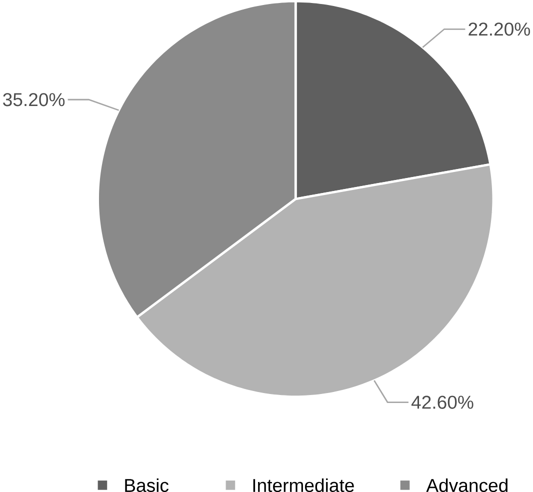 The height and width of the screenshot is (492, 533). Describe the element at coordinates (442, 402) in the screenshot. I see `data-label: 42.60%` at that location.